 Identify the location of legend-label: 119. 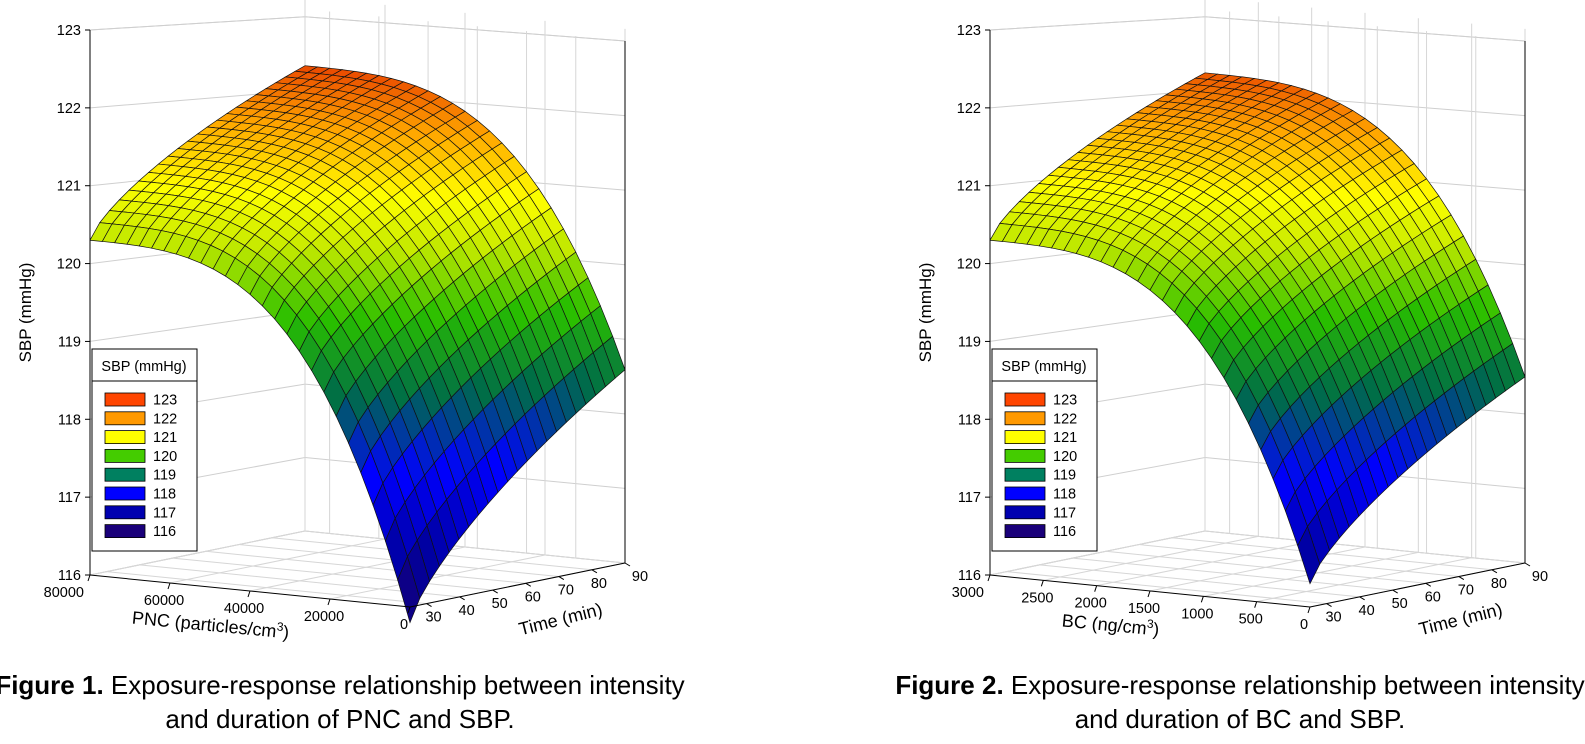
(164, 476).